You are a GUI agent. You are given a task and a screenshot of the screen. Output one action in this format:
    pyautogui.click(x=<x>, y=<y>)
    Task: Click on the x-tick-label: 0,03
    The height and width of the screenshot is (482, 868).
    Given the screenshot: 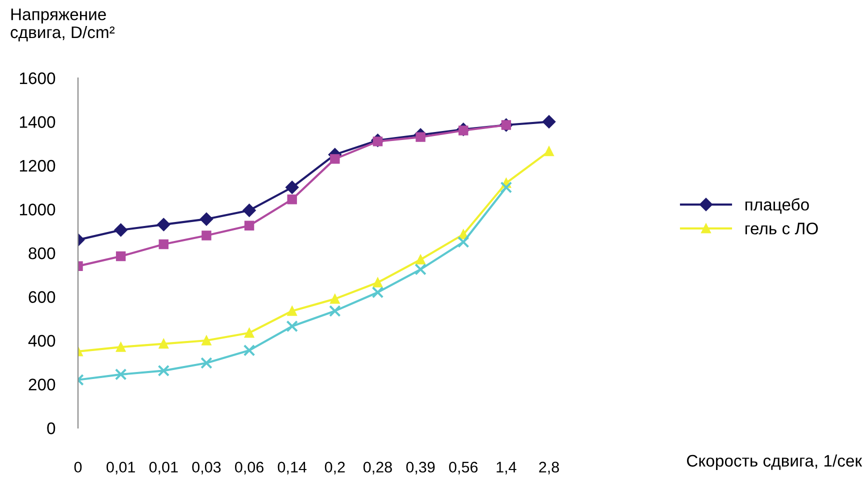 What is the action you would take?
    pyautogui.click(x=206, y=468)
    